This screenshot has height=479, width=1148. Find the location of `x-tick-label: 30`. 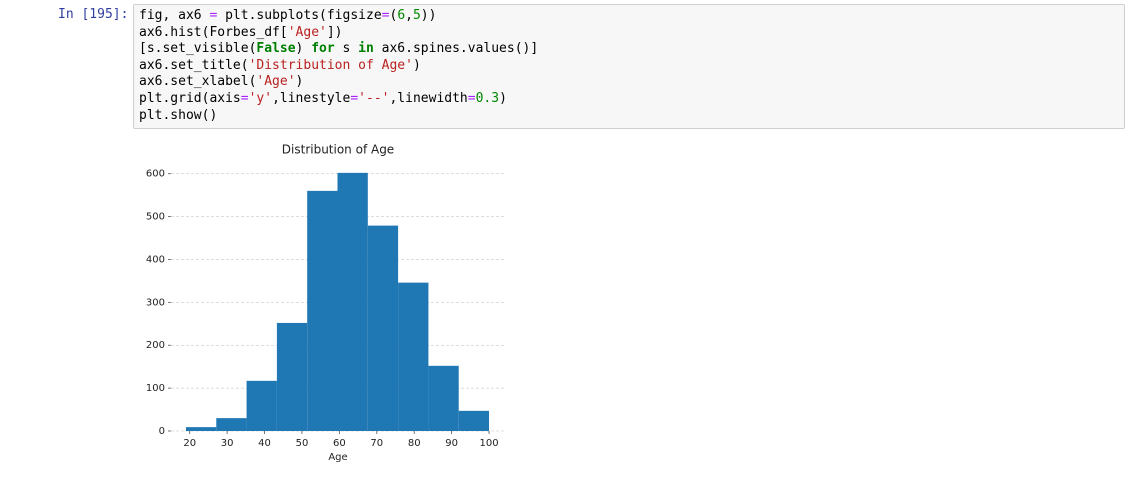

x-tick-label: 30 is located at coordinates (227, 443).